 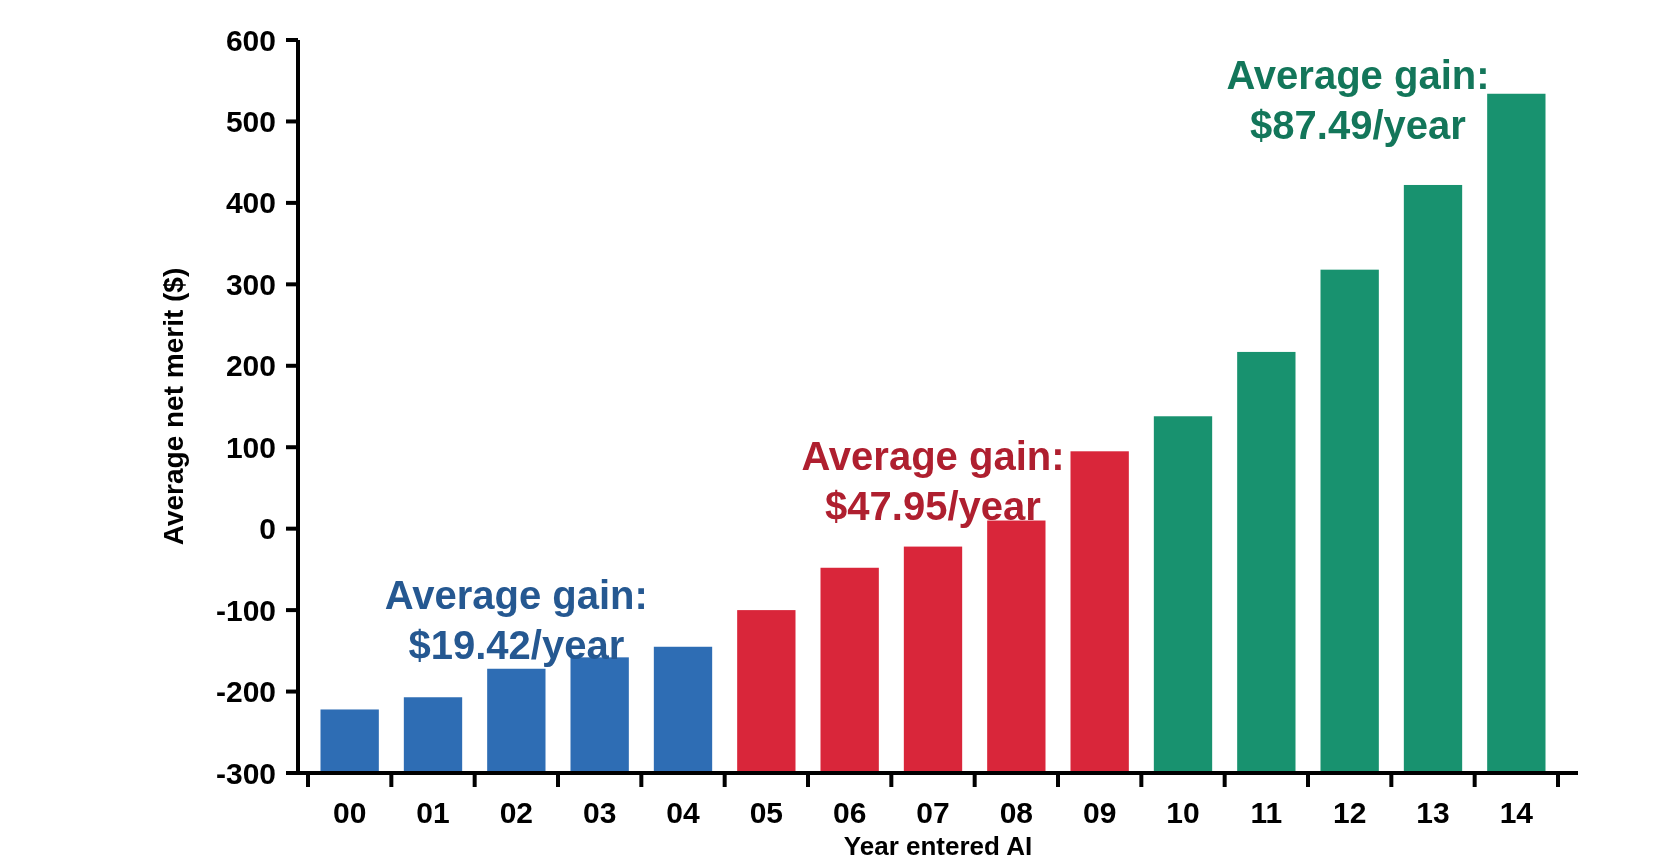 I want to click on y-tick-label: 500, so click(x=250, y=121).